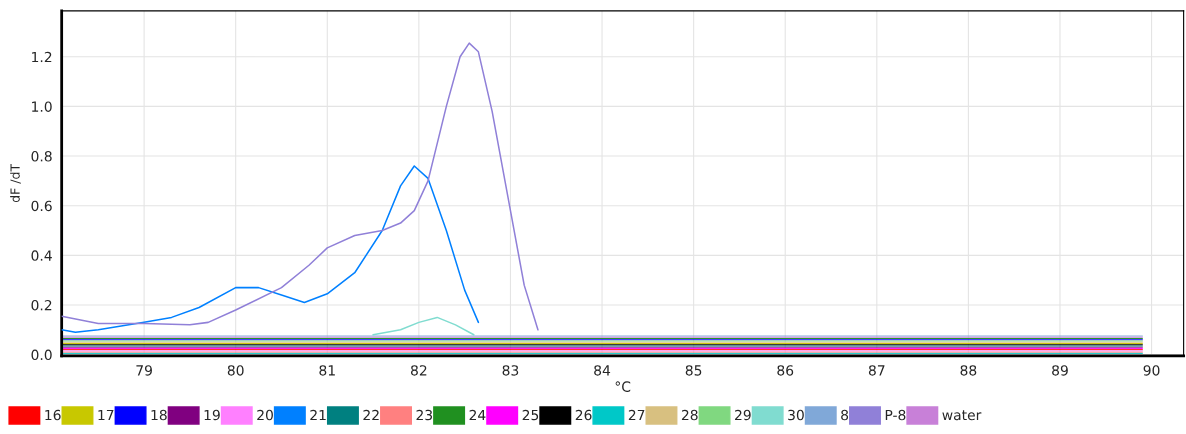  Describe the element at coordinates (41, 305) in the screenshot. I see `y-tick-label: 0.2` at that location.